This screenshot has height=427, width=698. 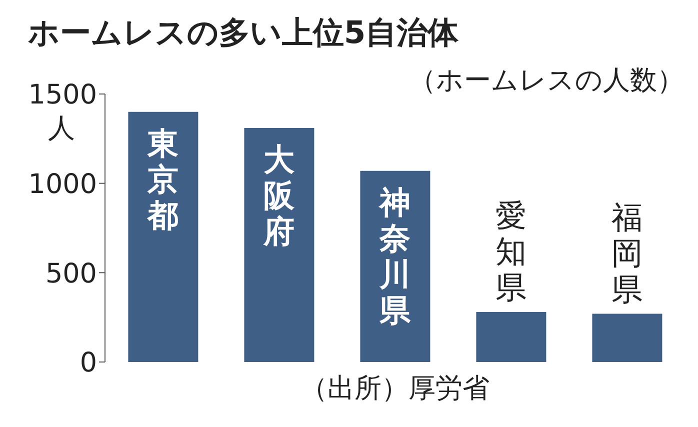 I want to click on chart-subtitle: （ホームレスの人数）, so click(x=546, y=81).